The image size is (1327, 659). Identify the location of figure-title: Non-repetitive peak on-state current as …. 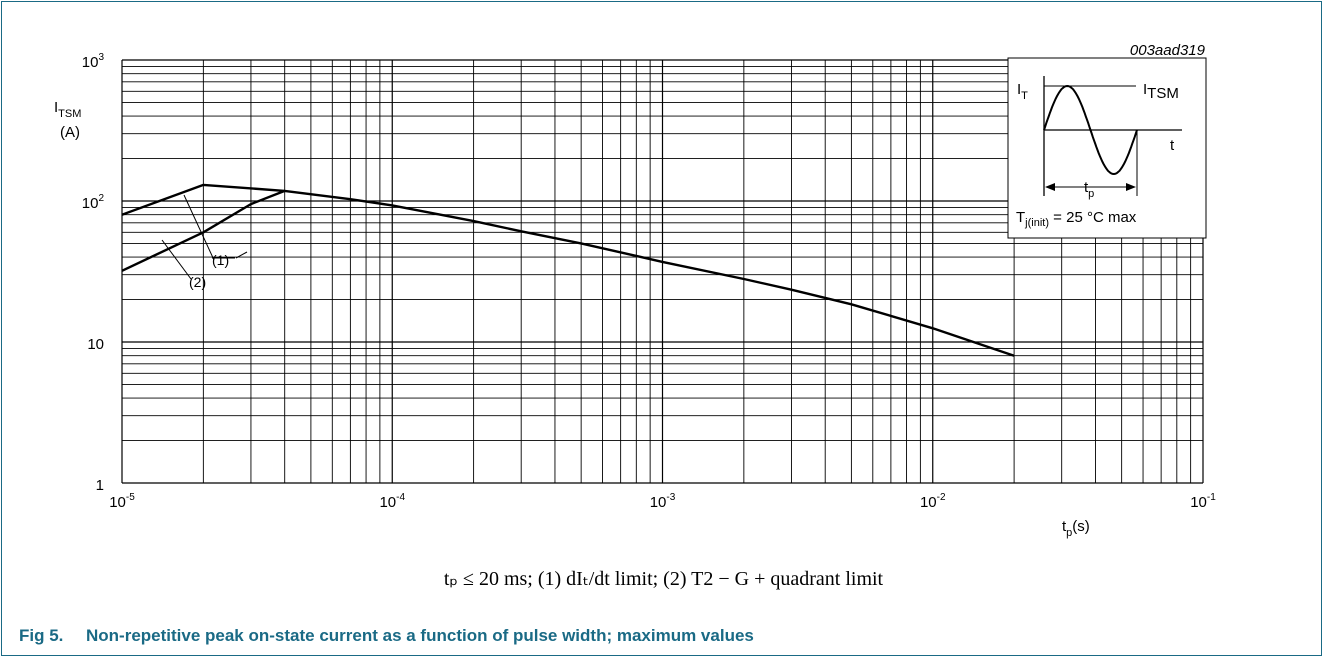
(420, 635).